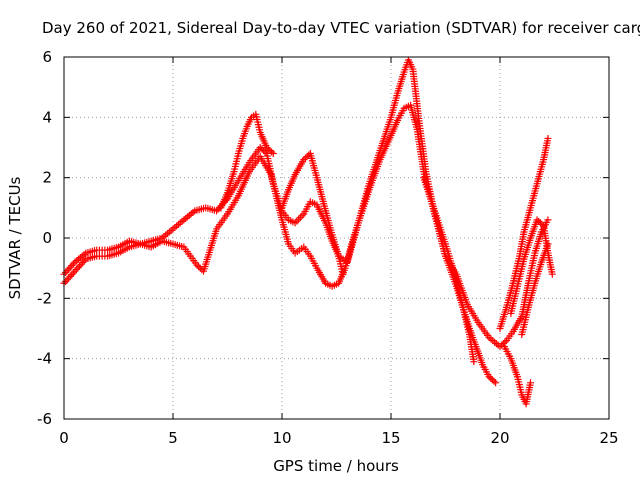  Describe the element at coordinates (44, 298) in the screenshot. I see `y-tick-label: -2` at that location.